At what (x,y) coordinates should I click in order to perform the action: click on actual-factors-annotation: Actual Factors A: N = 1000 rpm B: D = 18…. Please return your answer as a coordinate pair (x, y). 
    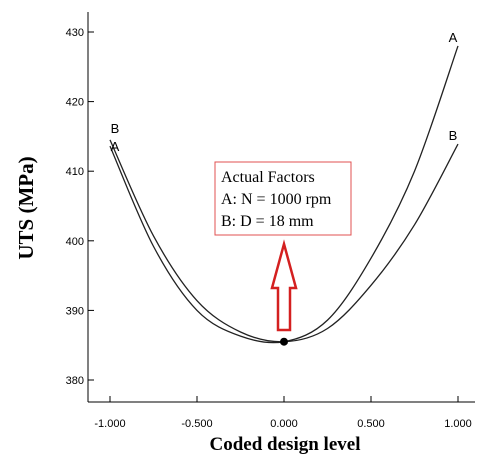
    Looking at the image, I should click on (283, 246).